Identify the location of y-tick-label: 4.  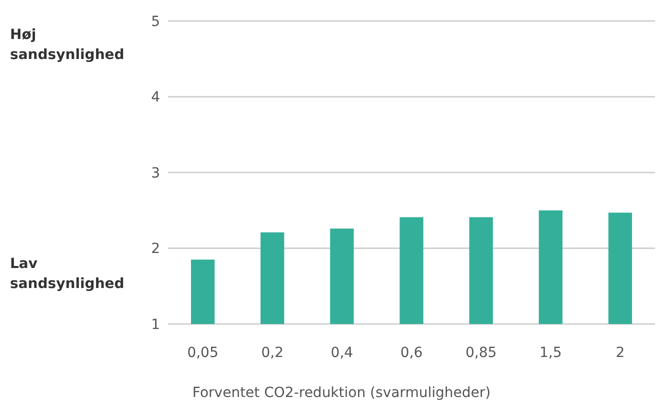
(155, 98).